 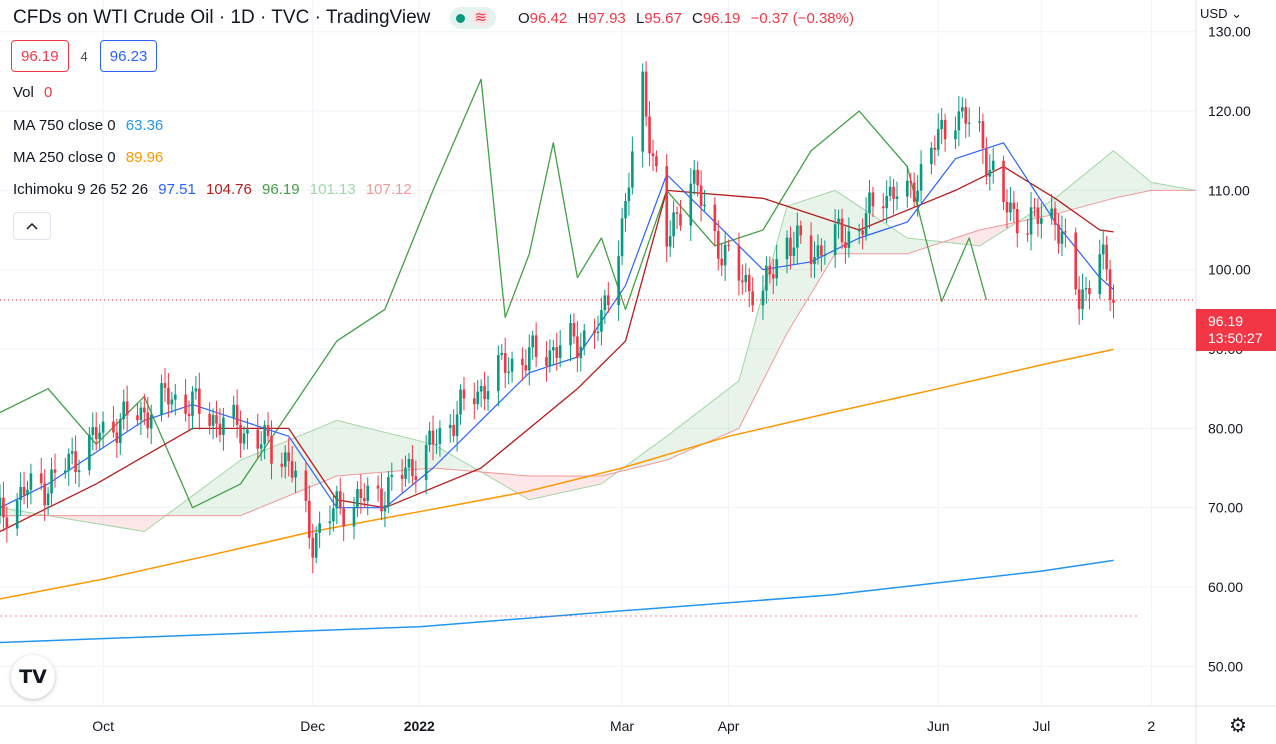 What do you see at coordinates (623, 726) in the screenshot?
I see `time-axis: Oct Dec 2022 Mar Apr Jun Jul 2` at bounding box center [623, 726].